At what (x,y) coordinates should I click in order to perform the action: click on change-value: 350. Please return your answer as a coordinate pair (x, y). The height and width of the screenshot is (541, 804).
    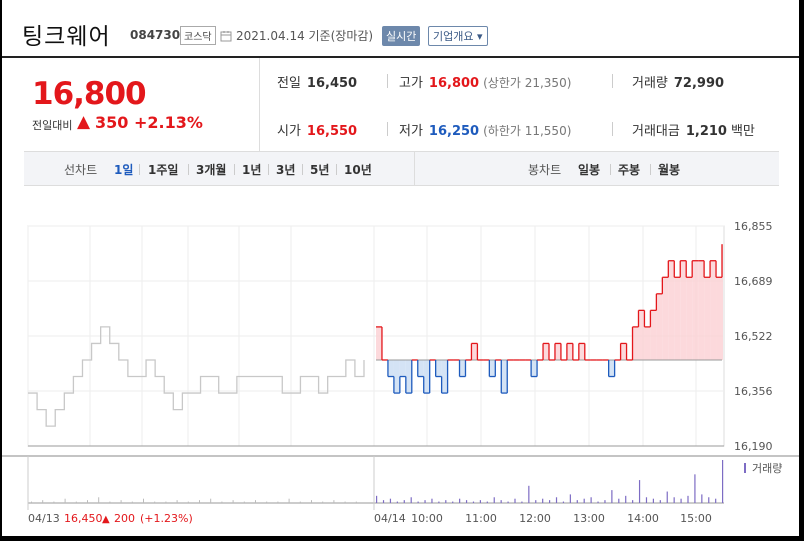
    Looking at the image, I should click on (112, 122).